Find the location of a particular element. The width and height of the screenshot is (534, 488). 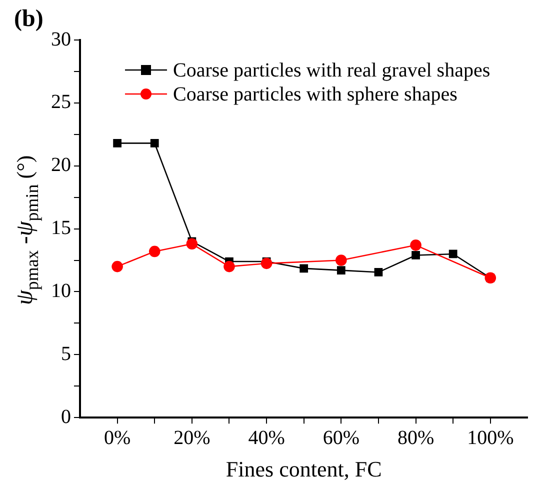

y-tick-label: 25 is located at coordinates (61, 102).